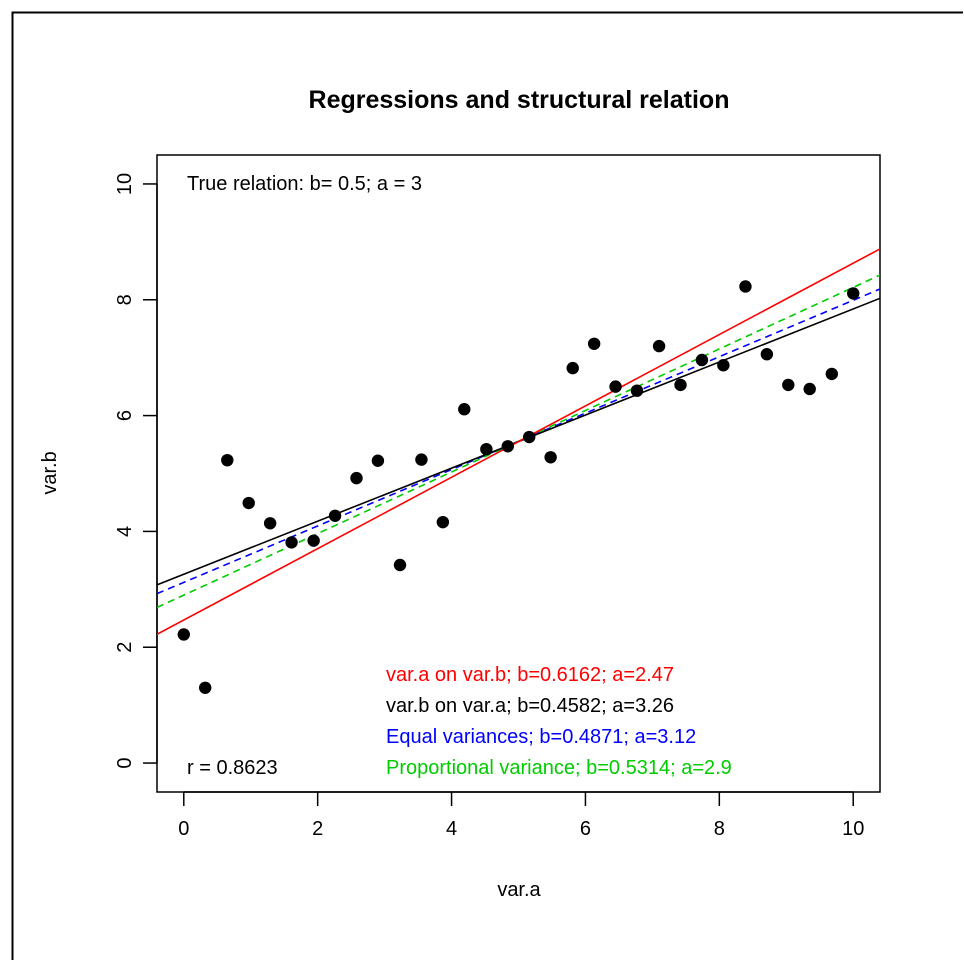  What do you see at coordinates (719, 829) in the screenshot?
I see `x-tick-label: 8` at bounding box center [719, 829].